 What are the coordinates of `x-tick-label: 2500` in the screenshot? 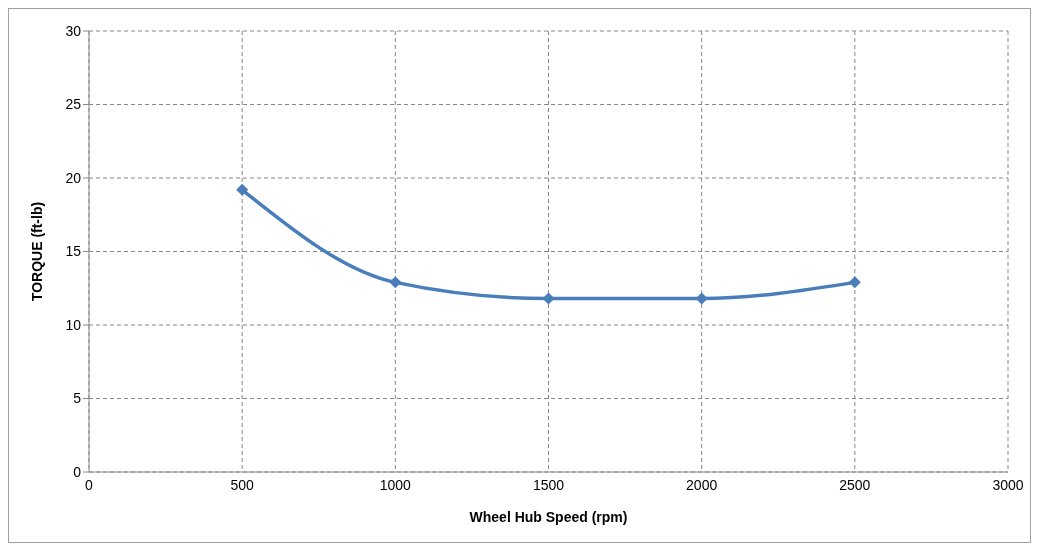 It's located at (855, 484).